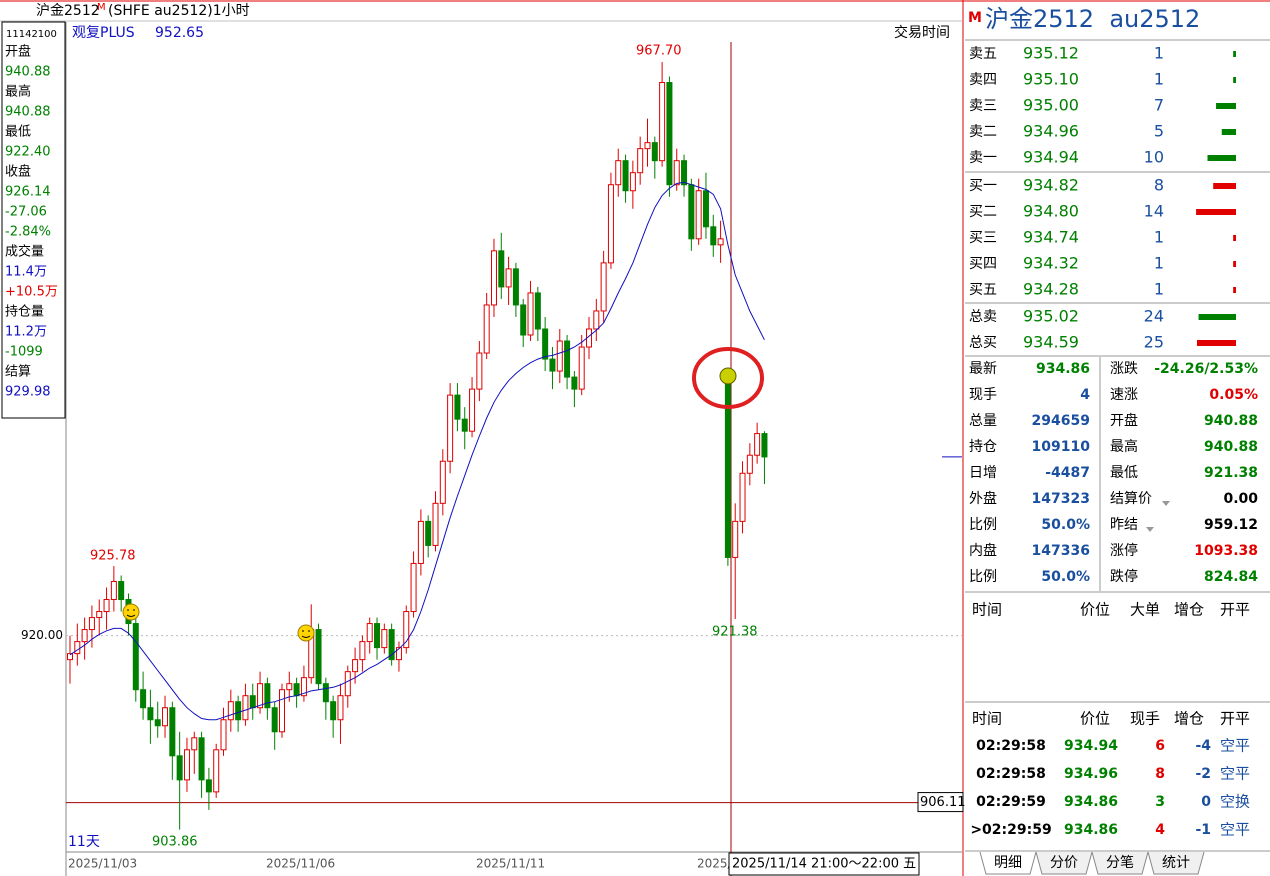  What do you see at coordinates (1011, 774) in the screenshot?
I see `trade-time: 02:29:58` at bounding box center [1011, 774].